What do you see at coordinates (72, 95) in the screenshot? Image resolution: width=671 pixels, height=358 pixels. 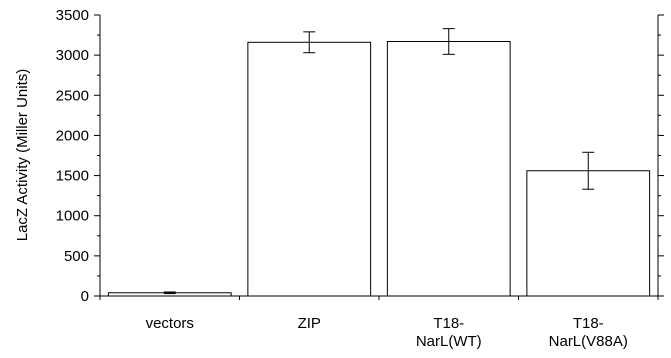 I see `y-tick-label: 2500` at bounding box center [72, 95].